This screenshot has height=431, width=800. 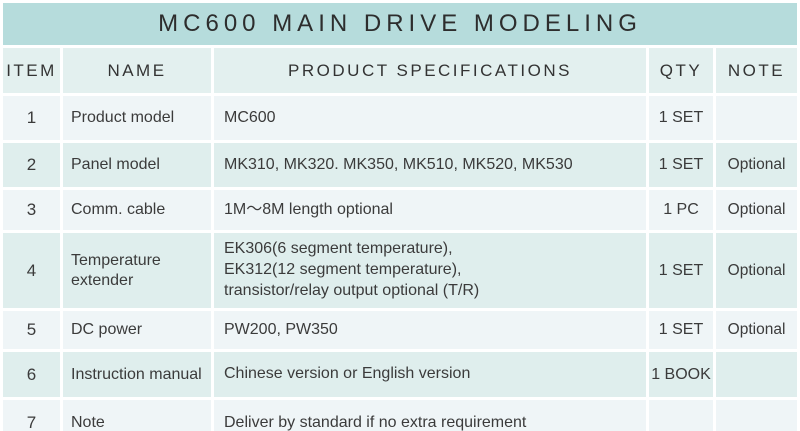 I want to click on spec-cell: MK310, MK320. MK350, MK510, MK520, MK530, so click(x=430, y=165).